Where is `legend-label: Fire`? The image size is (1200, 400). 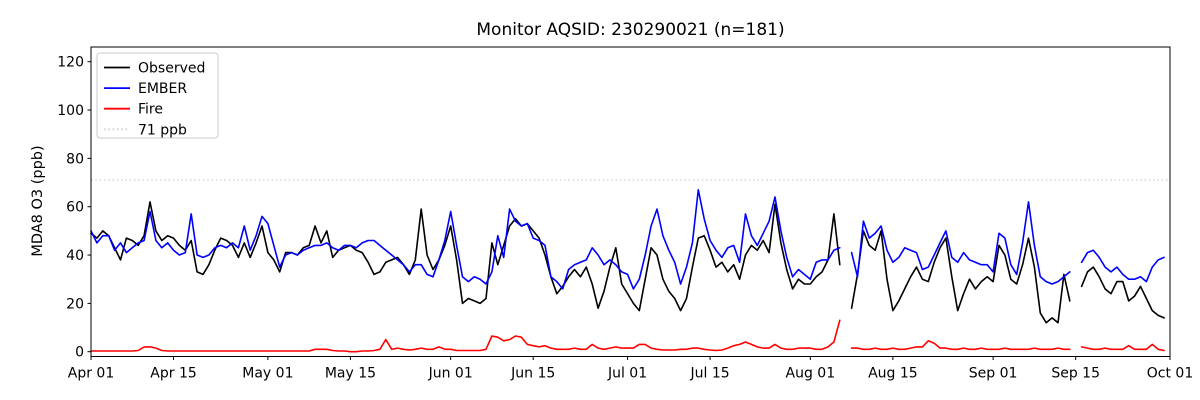
legend-label: Fire is located at coordinates (150, 110).